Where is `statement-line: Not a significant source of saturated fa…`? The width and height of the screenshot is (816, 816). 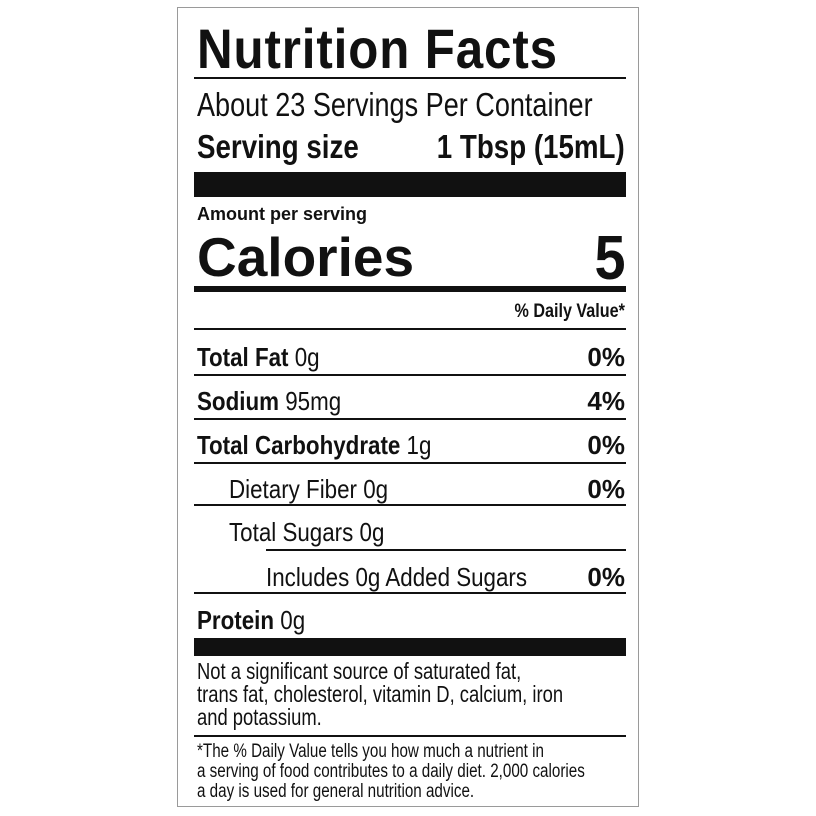
statement-line: Not a significant source of saturated fa… is located at coordinates (359, 671).